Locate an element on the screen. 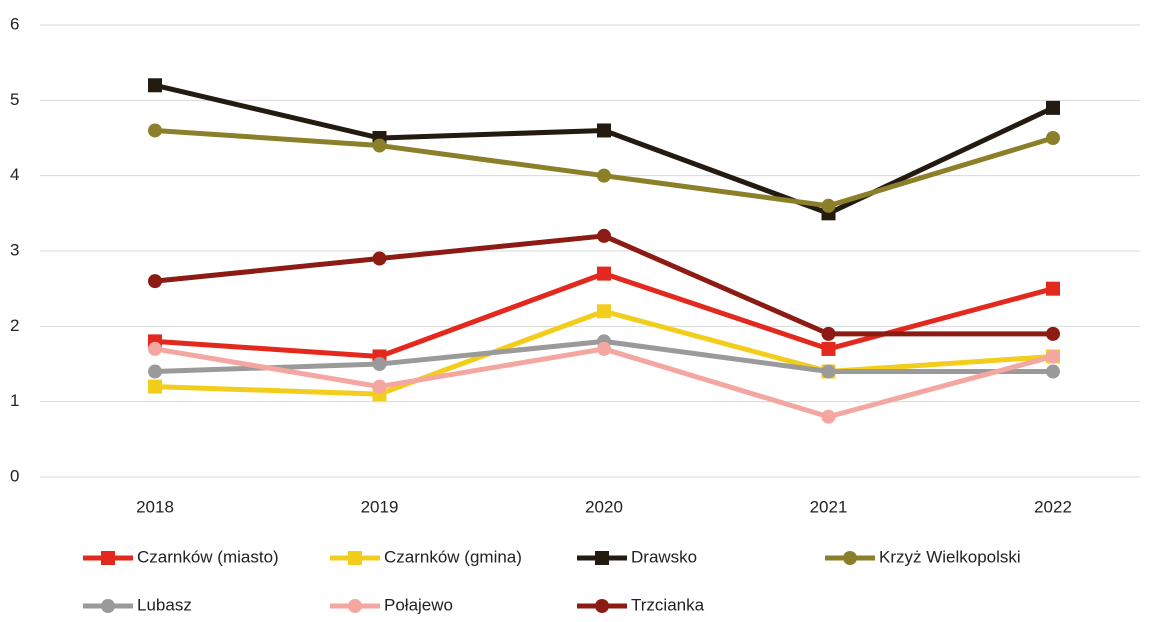 The image size is (1154, 622). legend-label: Lubasz is located at coordinates (164, 604).